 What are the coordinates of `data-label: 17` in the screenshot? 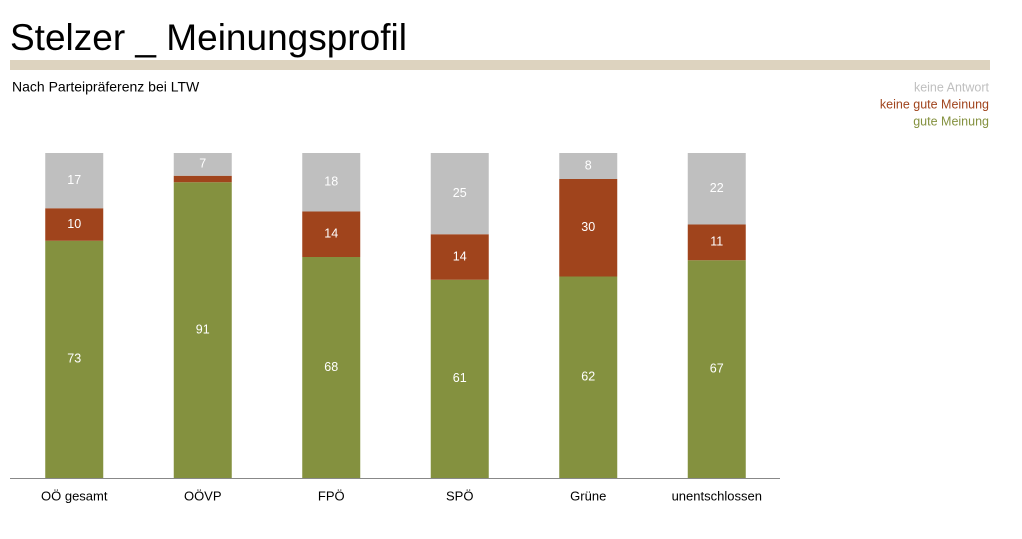 It's located at (74, 180).